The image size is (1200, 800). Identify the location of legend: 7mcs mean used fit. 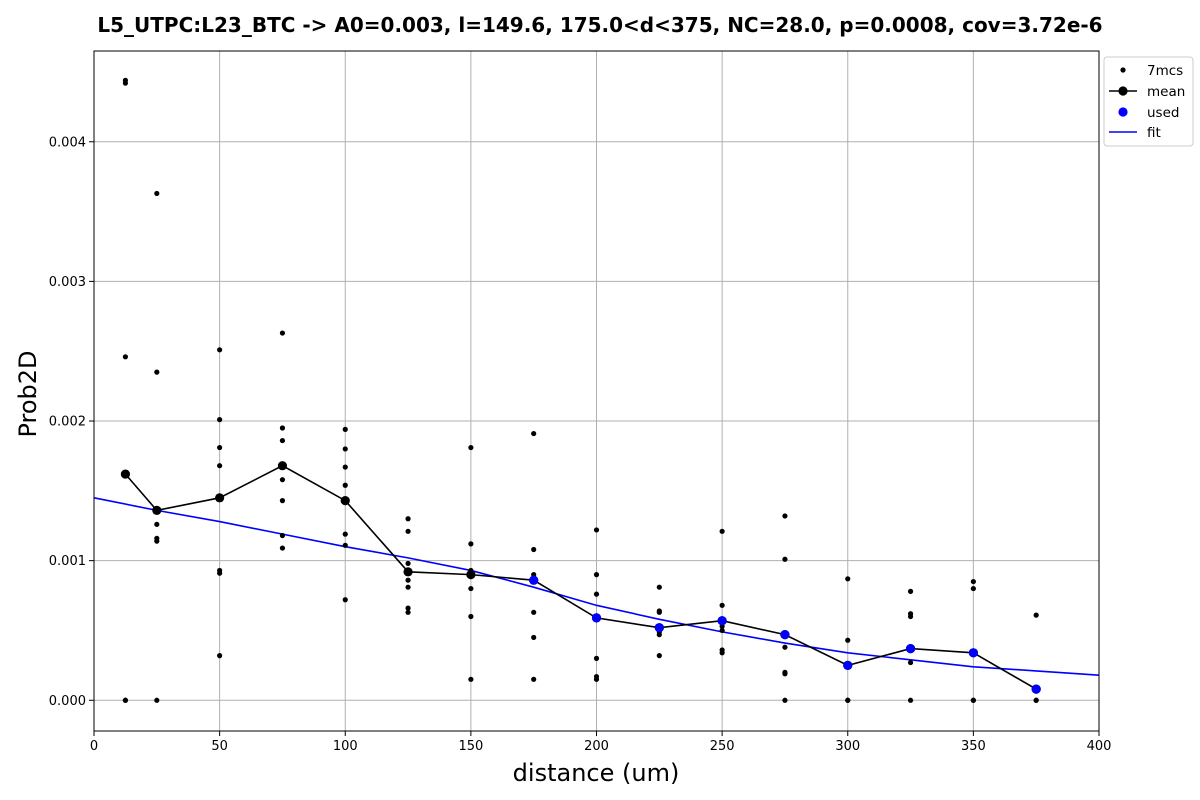
(1148, 101).